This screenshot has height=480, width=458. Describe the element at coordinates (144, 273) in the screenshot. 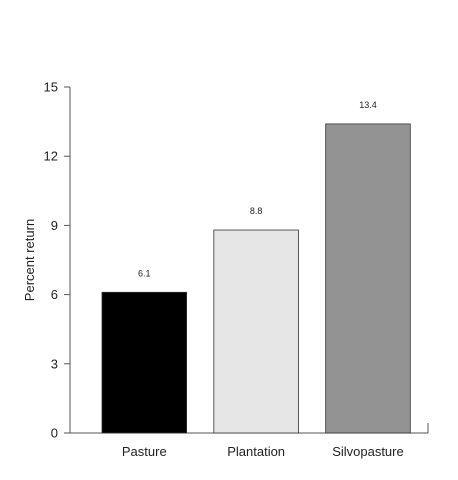

I see `data-label-pasture: 6.1` at that location.